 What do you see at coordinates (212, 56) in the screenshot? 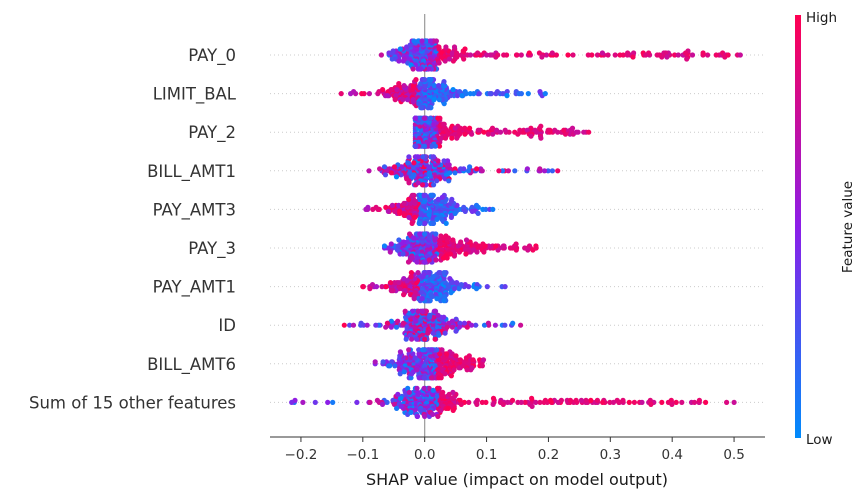
I see `feature-label: PAY_0` at bounding box center [212, 56].